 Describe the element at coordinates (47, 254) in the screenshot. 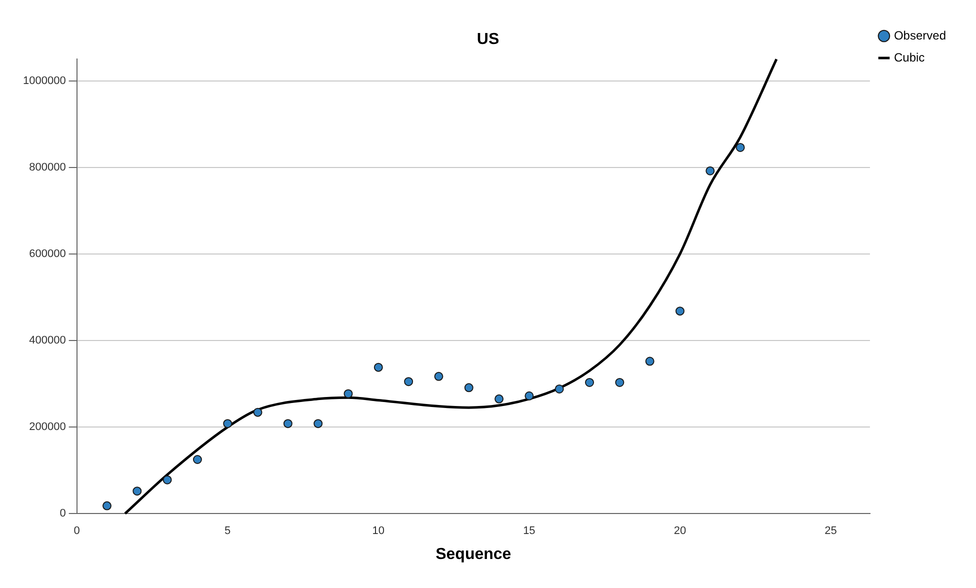

I see `y-tick-label: 600000` at that location.